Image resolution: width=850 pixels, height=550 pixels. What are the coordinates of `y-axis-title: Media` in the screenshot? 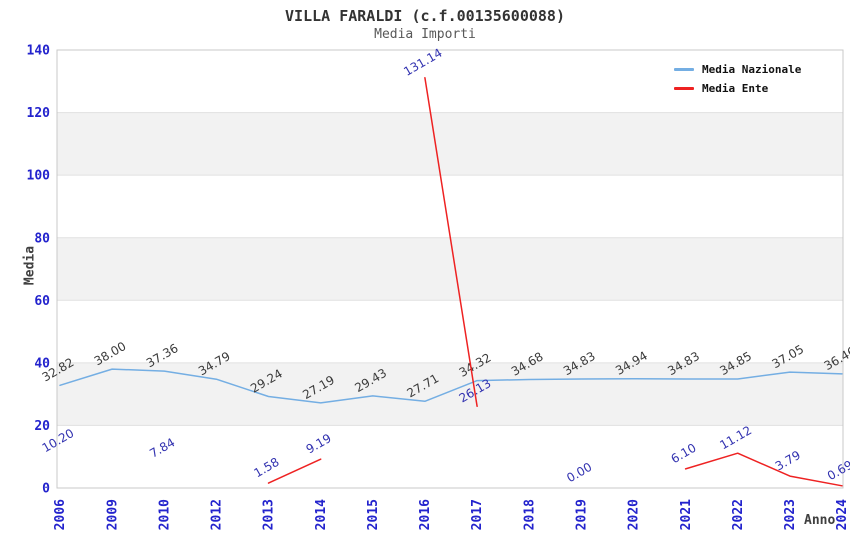 It's located at (30, 265).